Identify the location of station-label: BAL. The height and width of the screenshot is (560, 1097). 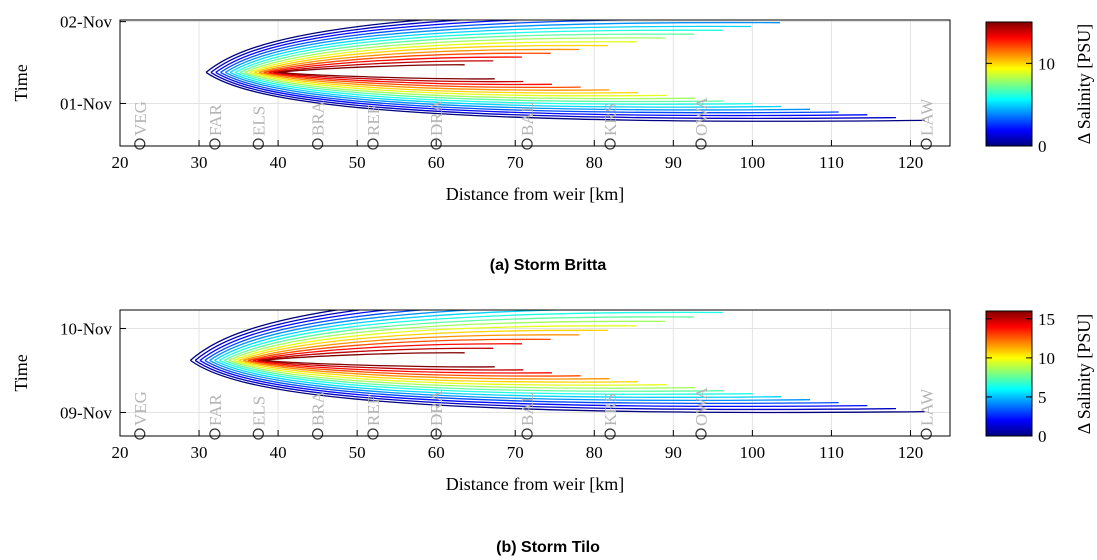
(527, 119).